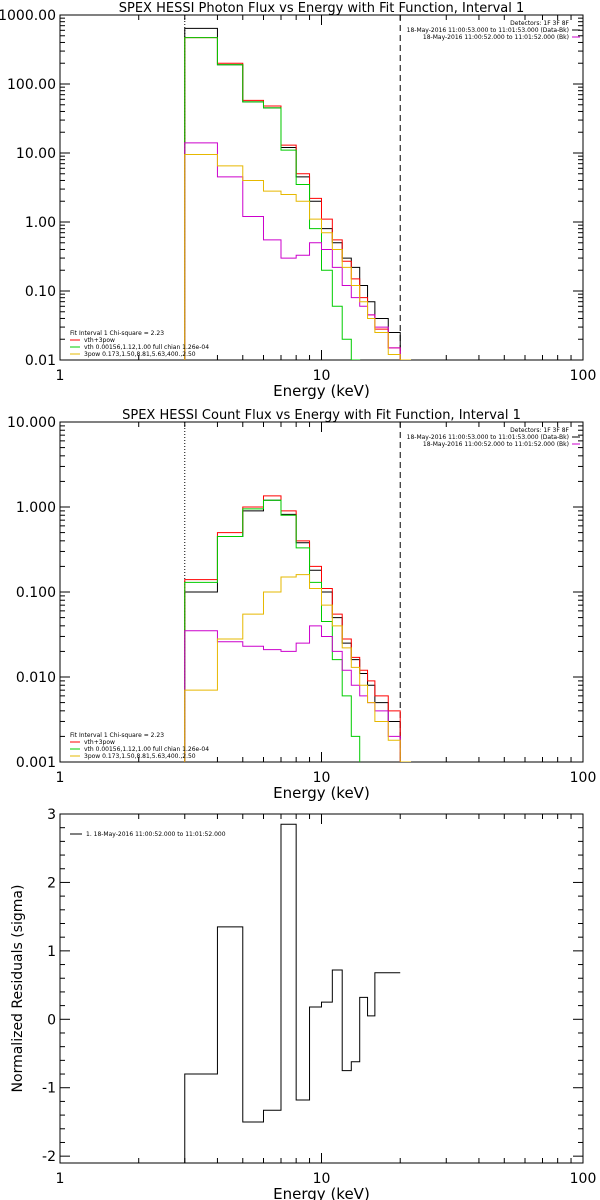 The image size is (600, 1200). Describe the element at coordinates (31, 423) in the screenshot. I see `y-tick-label: 10.000` at that location.